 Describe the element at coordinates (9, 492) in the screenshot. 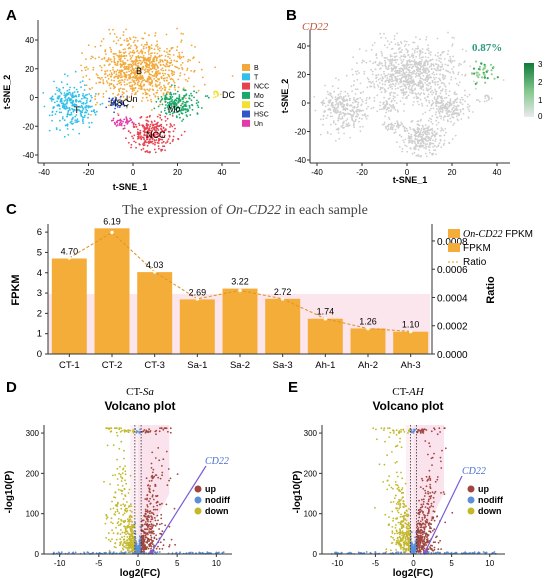

I see `y-axis-label-d: -log10(P)` at that location.